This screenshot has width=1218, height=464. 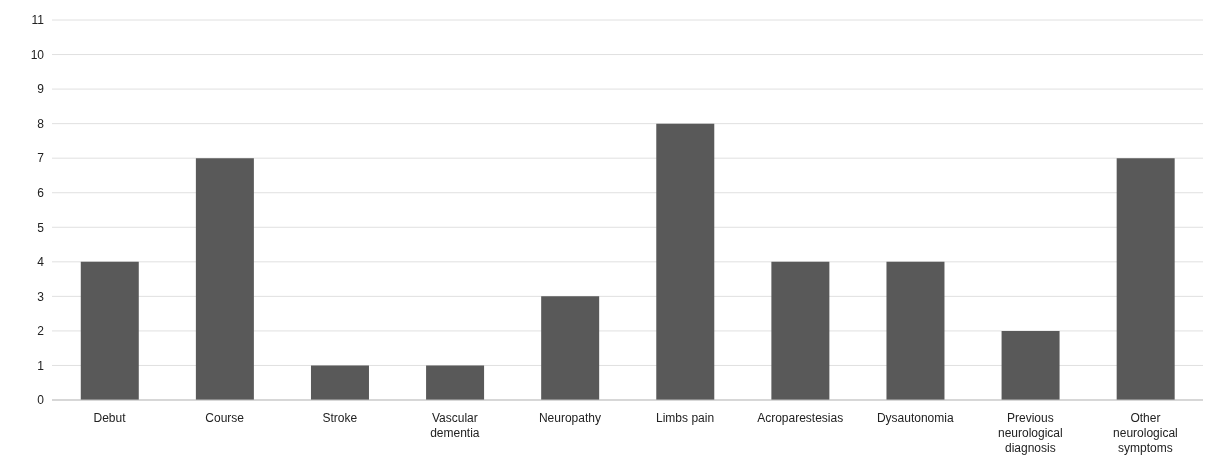 I want to click on x-tick-label: Course, so click(x=225, y=418).